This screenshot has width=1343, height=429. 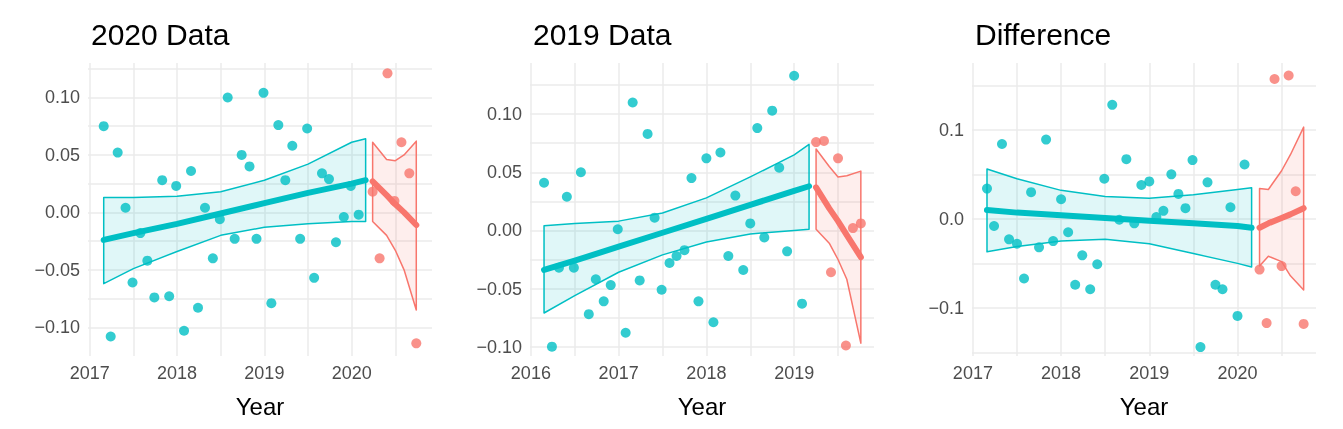 What do you see at coordinates (951, 218) in the screenshot?
I see `y-tick-label: 0.0` at bounding box center [951, 218].